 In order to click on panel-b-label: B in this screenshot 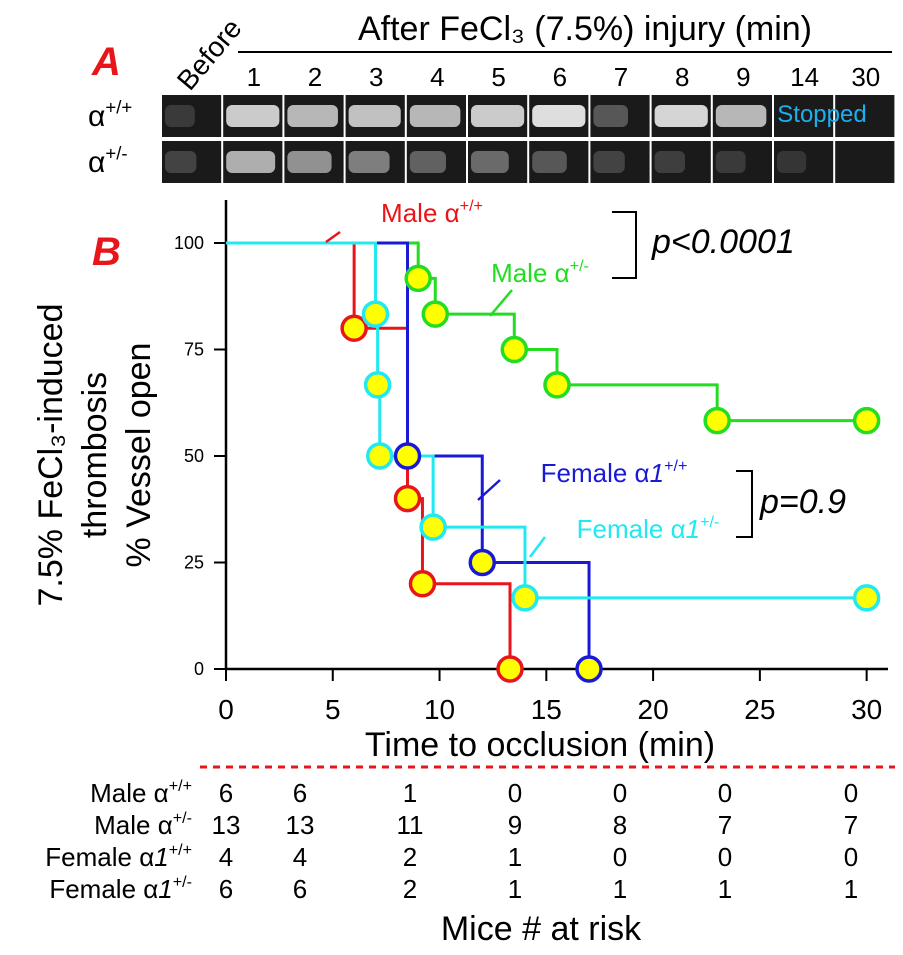, I will do `click(106, 252)`.